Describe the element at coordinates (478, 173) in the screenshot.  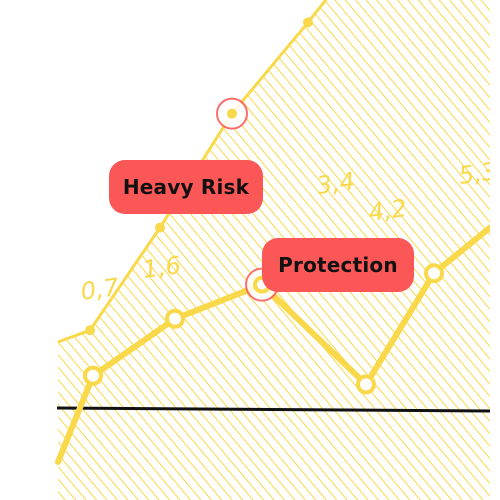
I see `data-label: 5,3` at that location.